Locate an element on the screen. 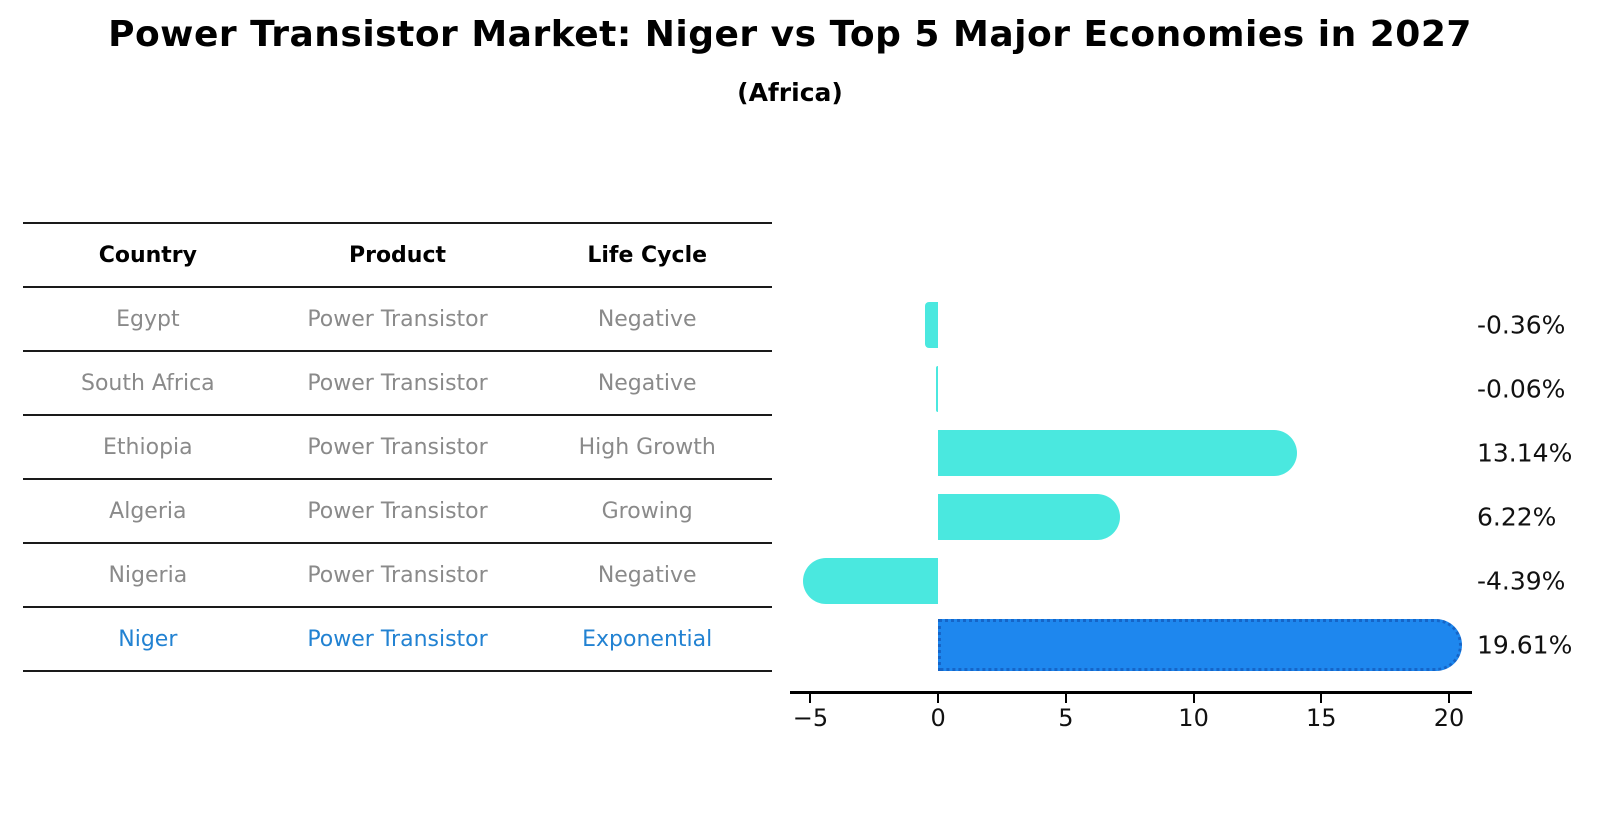 The width and height of the screenshot is (1604, 823). x-tick-label: 10 is located at coordinates (1193, 718).